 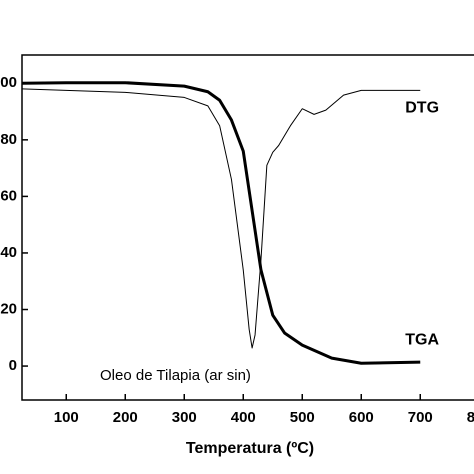 I want to click on x-tick-label: 600, so click(x=361, y=417).